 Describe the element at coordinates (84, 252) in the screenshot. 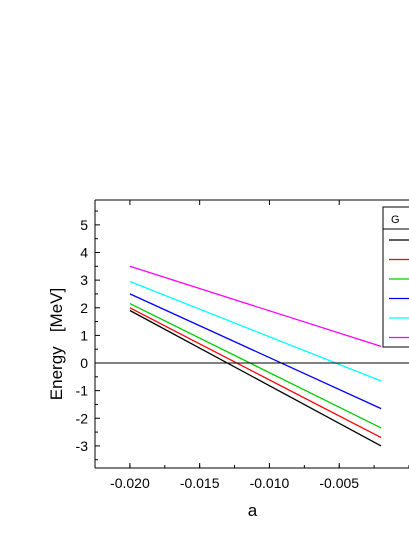

I see `y-tick-label: 4` at that location.